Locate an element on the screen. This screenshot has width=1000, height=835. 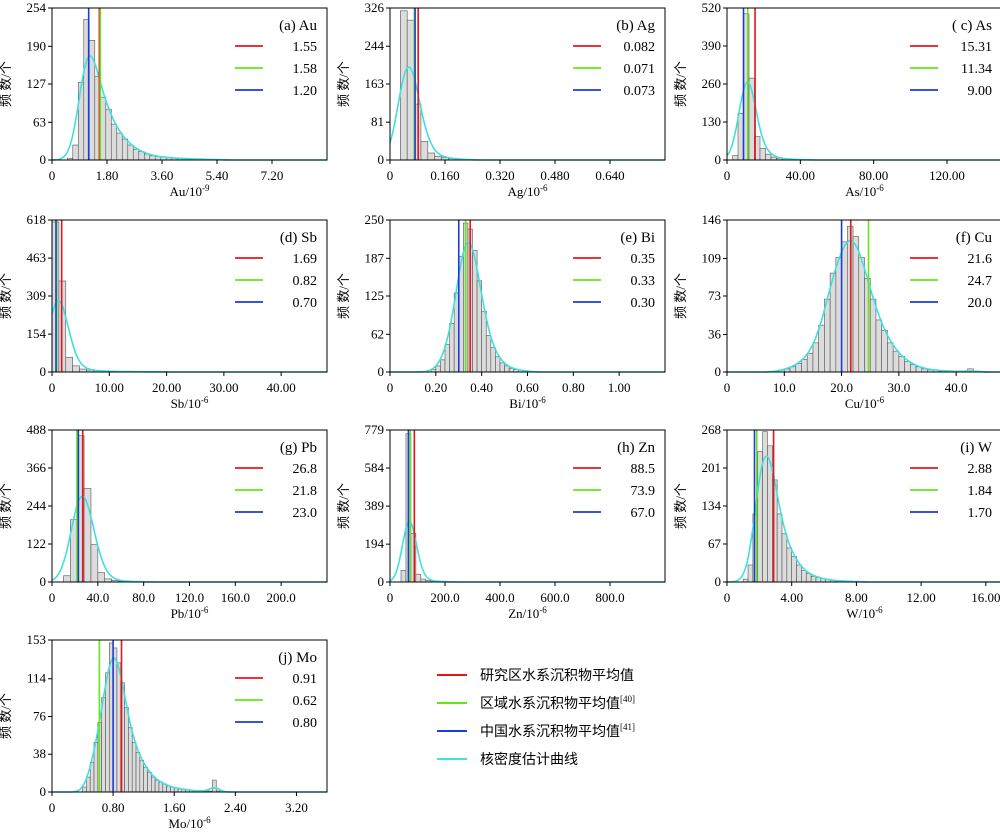
x-tick-label: 1.60 is located at coordinates (174, 807).